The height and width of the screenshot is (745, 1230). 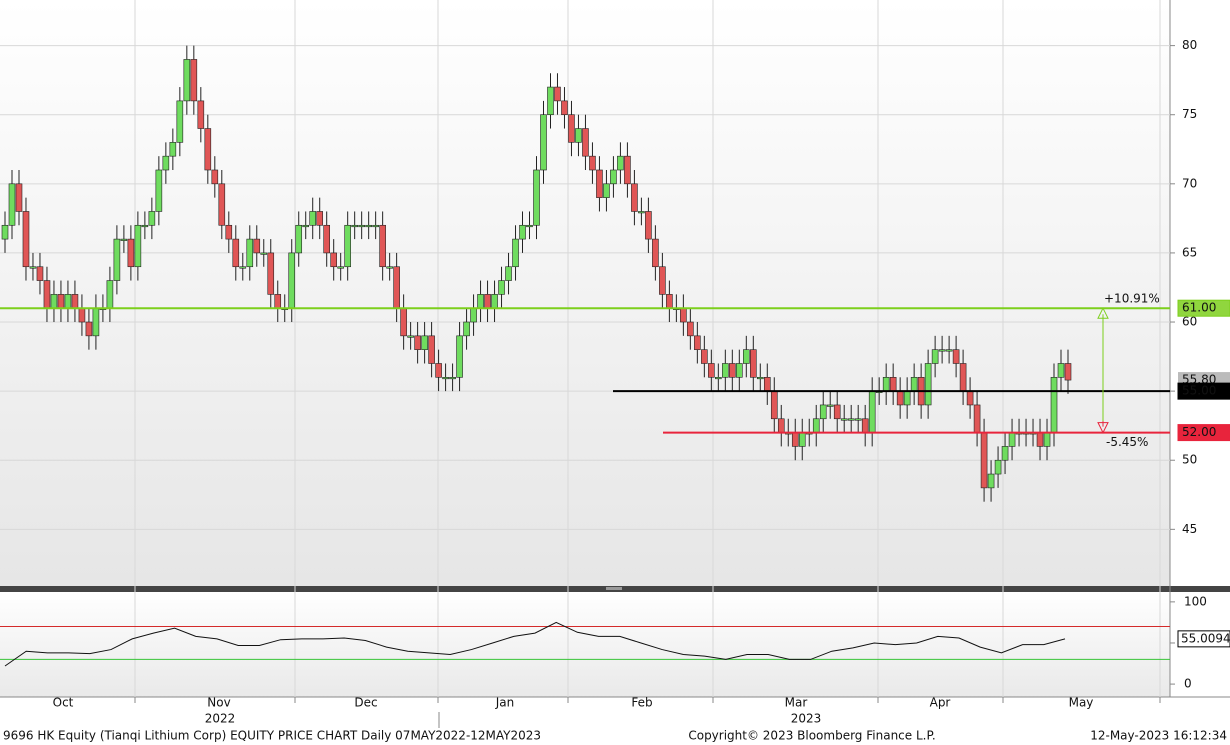 What do you see at coordinates (1203, 433) in the screenshot?
I see `reference-box` at bounding box center [1203, 433].